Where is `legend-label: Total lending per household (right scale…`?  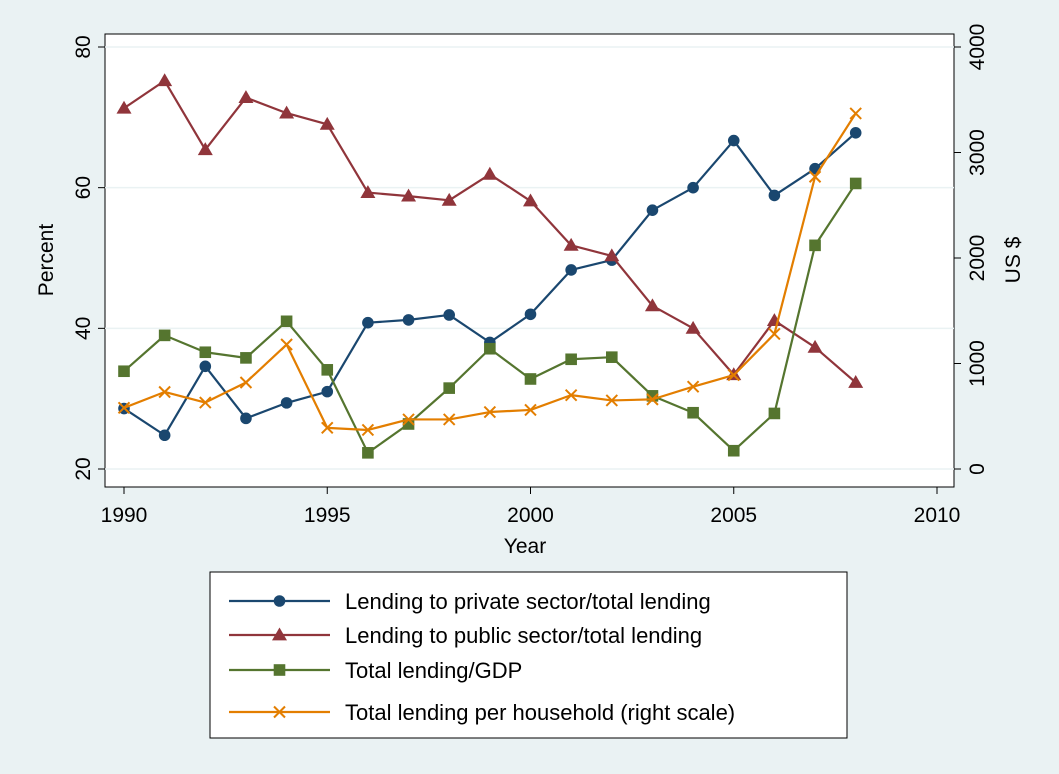 legend-label: Total lending per household (right scale… is located at coordinates (540, 712).